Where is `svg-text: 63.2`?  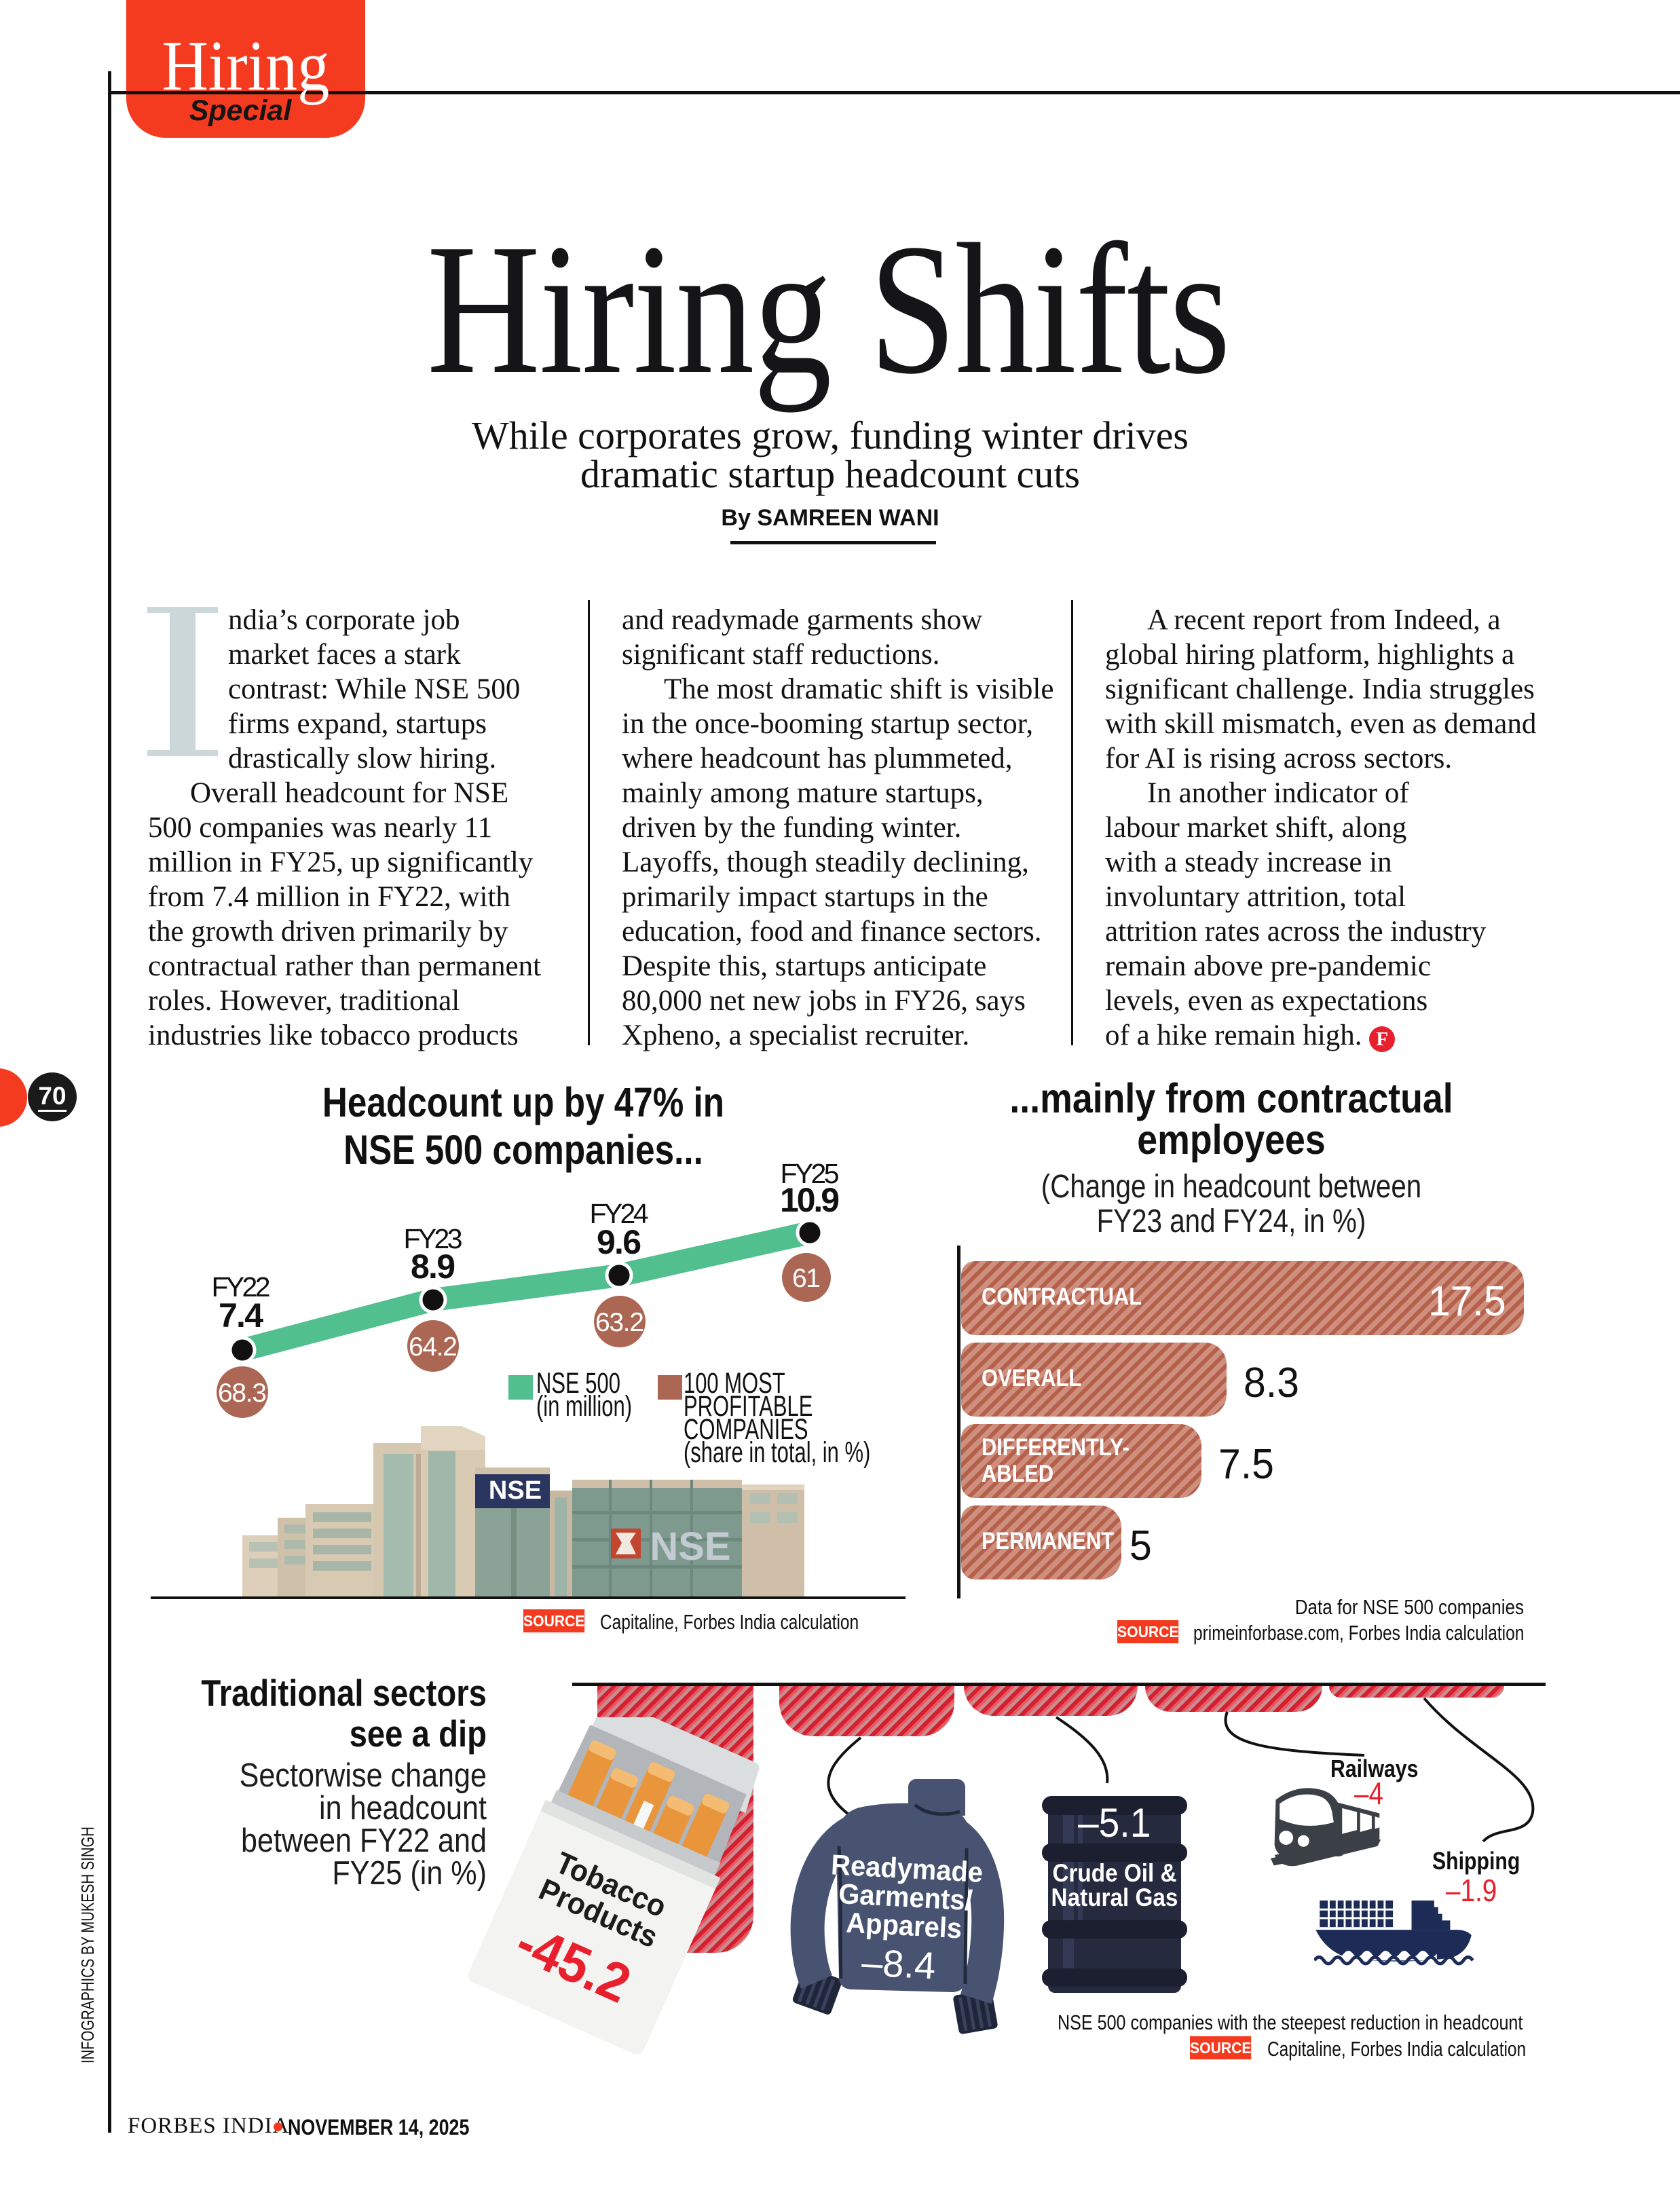
svg-text: 63.2 is located at coordinates (620, 1322).